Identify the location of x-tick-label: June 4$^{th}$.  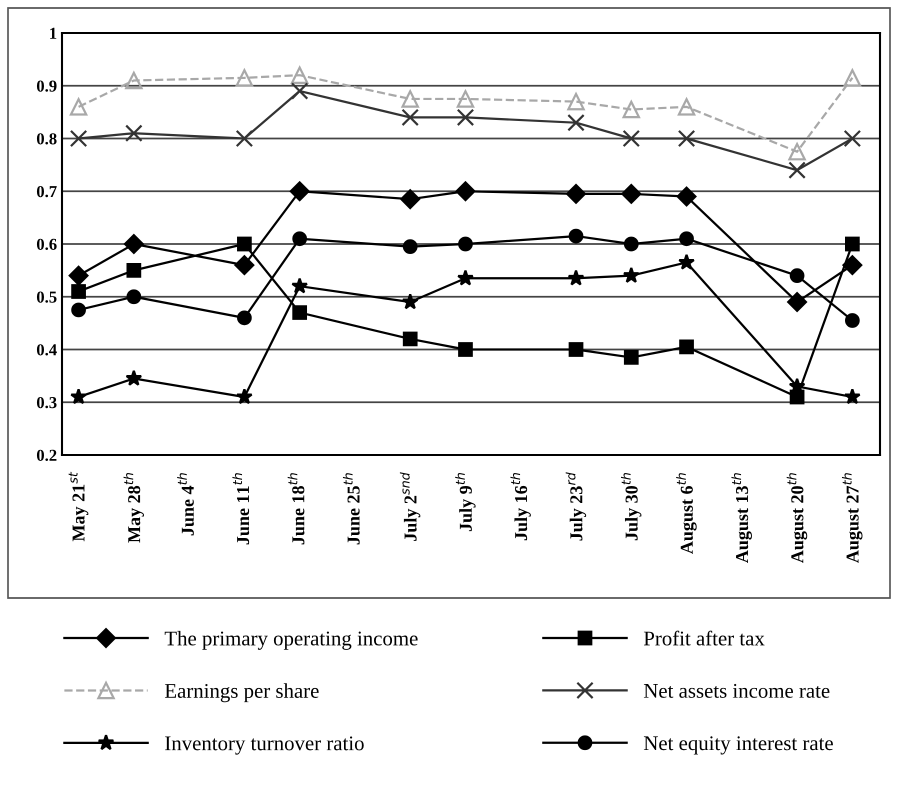
(185, 504).